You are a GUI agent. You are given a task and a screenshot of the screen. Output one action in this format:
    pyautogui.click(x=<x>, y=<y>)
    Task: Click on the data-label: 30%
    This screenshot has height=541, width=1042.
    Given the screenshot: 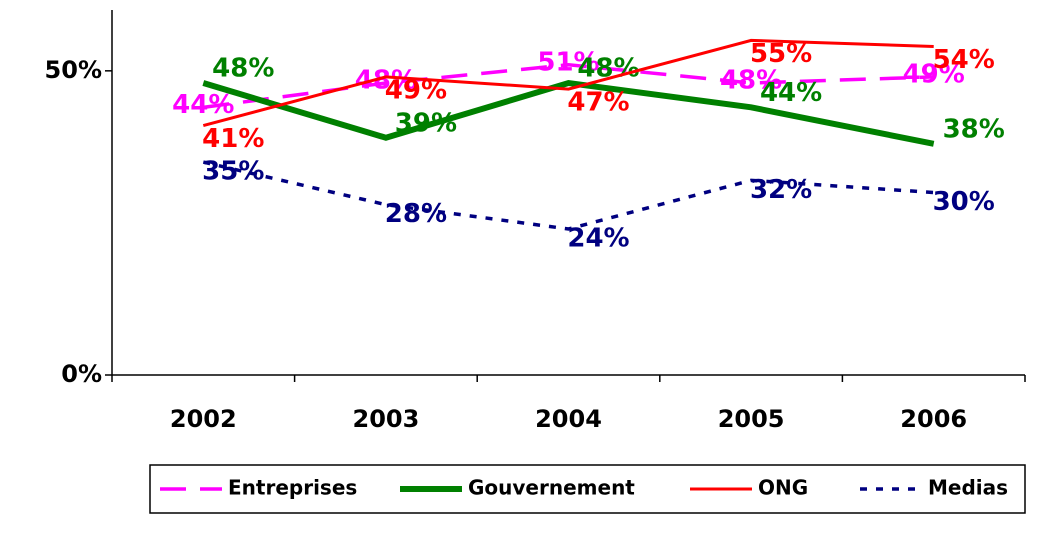 What is the action you would take?
    pyautogui.click(x=964, y=202)
    